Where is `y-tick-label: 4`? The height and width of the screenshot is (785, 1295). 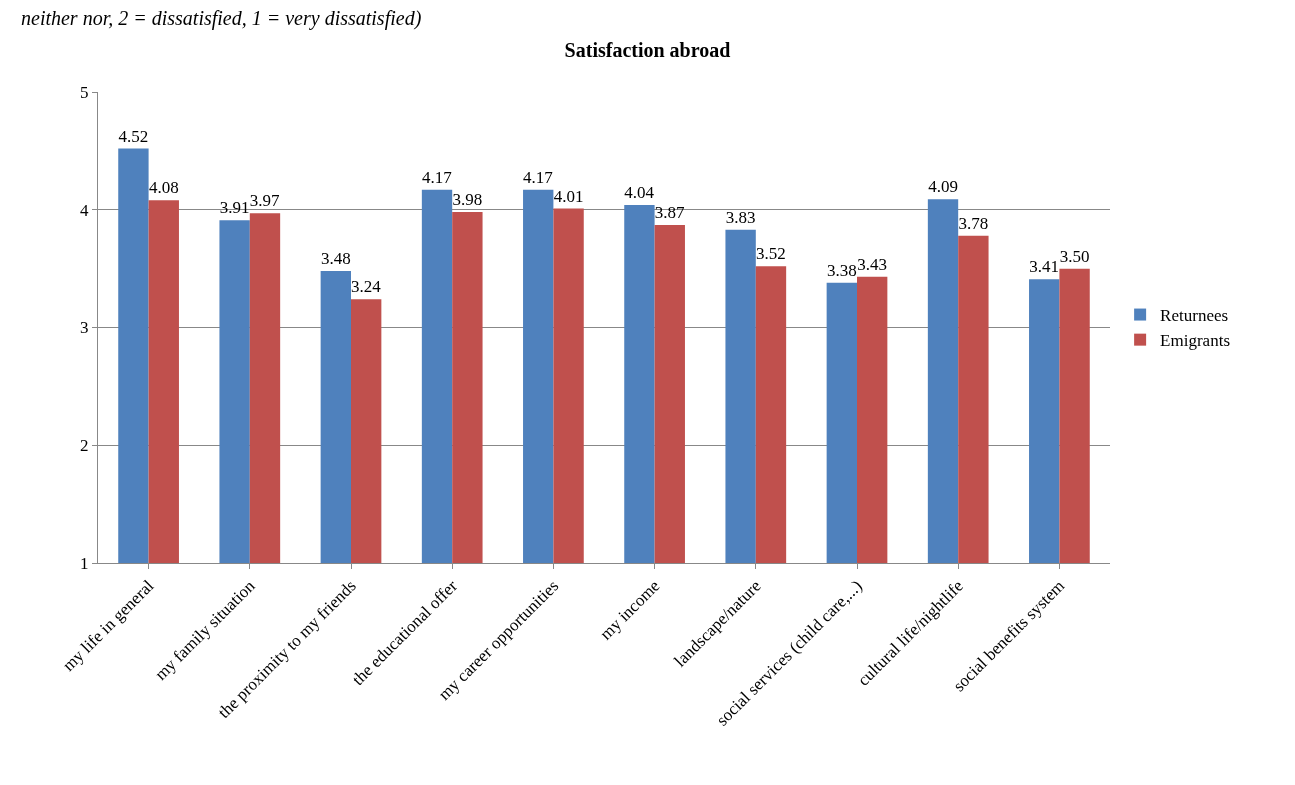 y-tick-label: 4 is located at coordinates (85, 210).